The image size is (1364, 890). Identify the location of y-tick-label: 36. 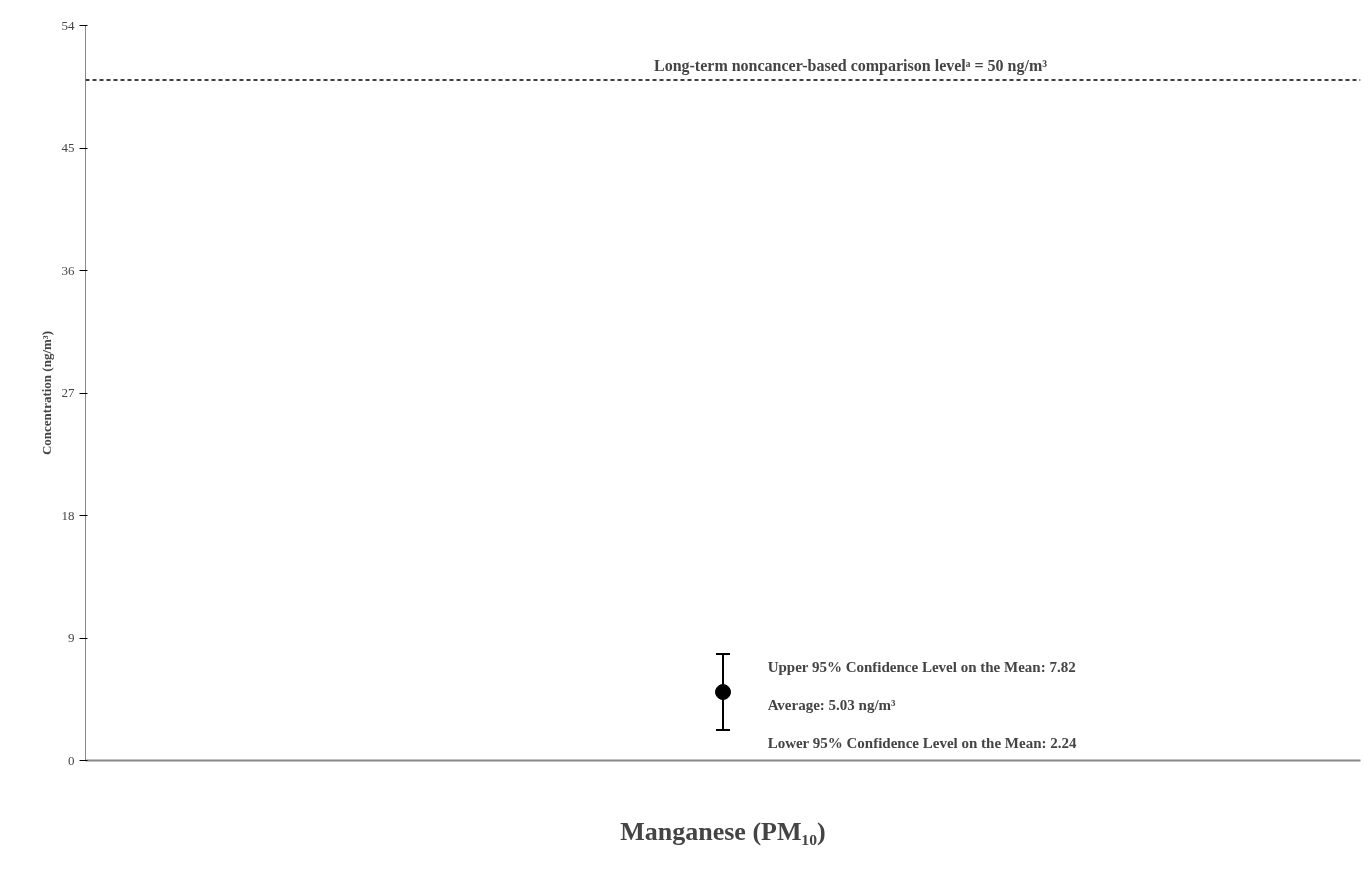
(68, 270).